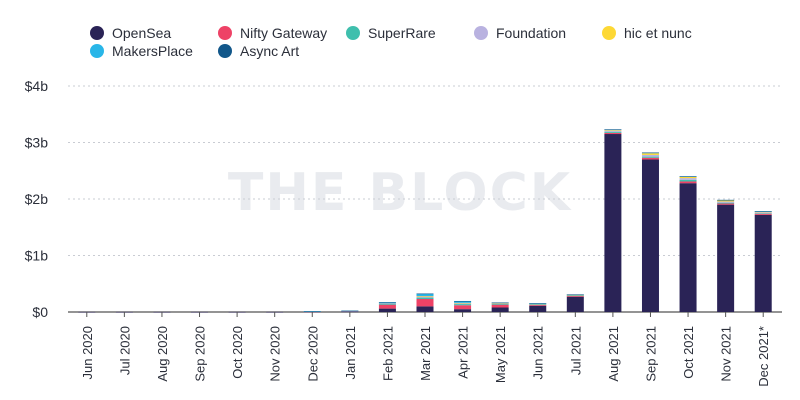 This screenshot has height=400, width=800. I want to click on bar-opensea-may-2021, so click(500, 309).